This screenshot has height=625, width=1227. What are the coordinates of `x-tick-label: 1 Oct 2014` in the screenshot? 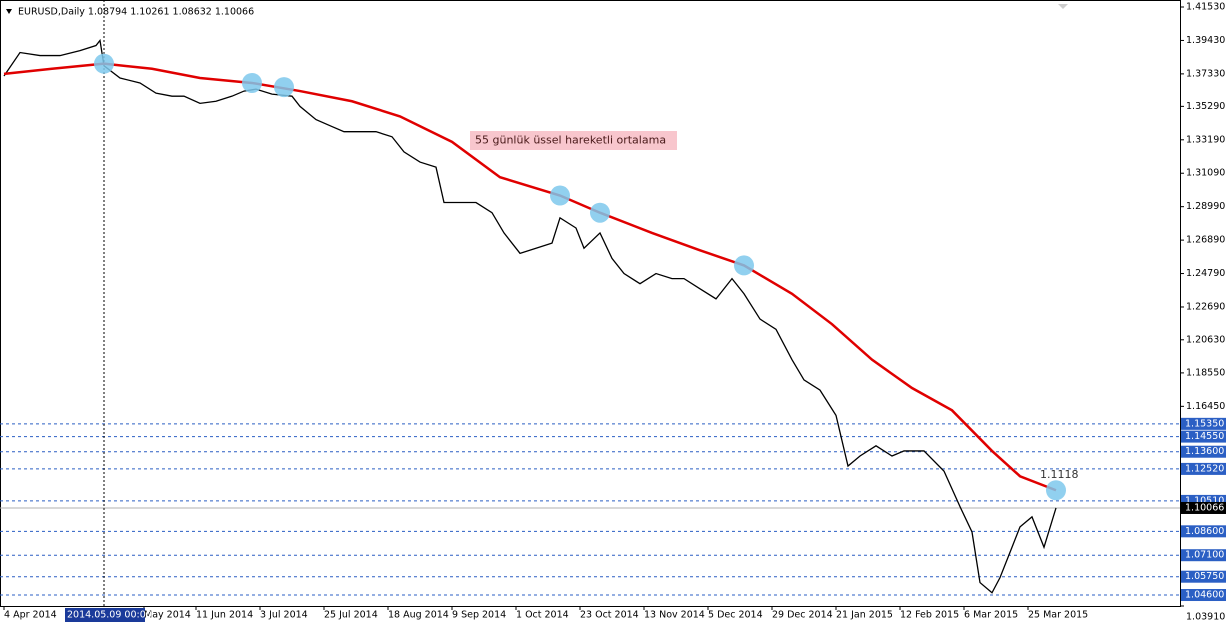 It's located at (542, 615).